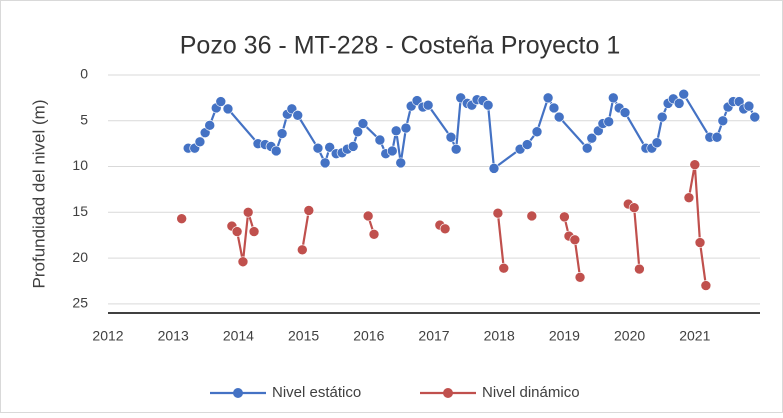  What do you see at coordinates (629, 336) in the screenshot?
I see `x-tick-label: 2020` at bounding box center [629, 336].